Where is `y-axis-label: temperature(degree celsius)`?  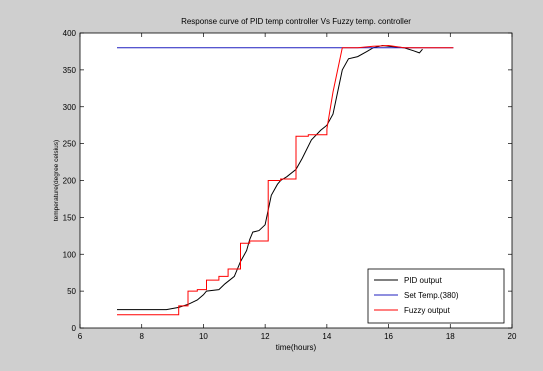
y-axis-label: temperature(degree celsius) is located at coordinates (56, 180).